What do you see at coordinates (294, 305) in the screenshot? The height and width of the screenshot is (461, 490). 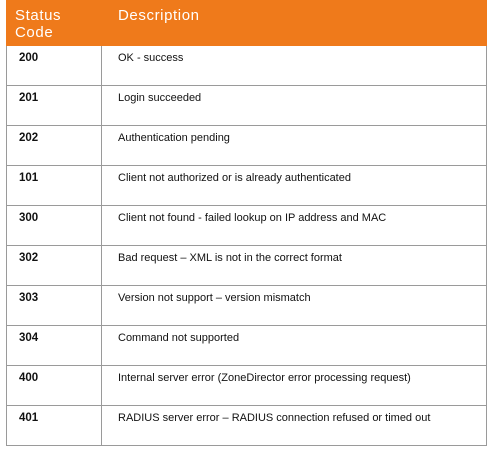 I see `description-cell: Version not support – version mismatch` at bounding box center [294, 305].